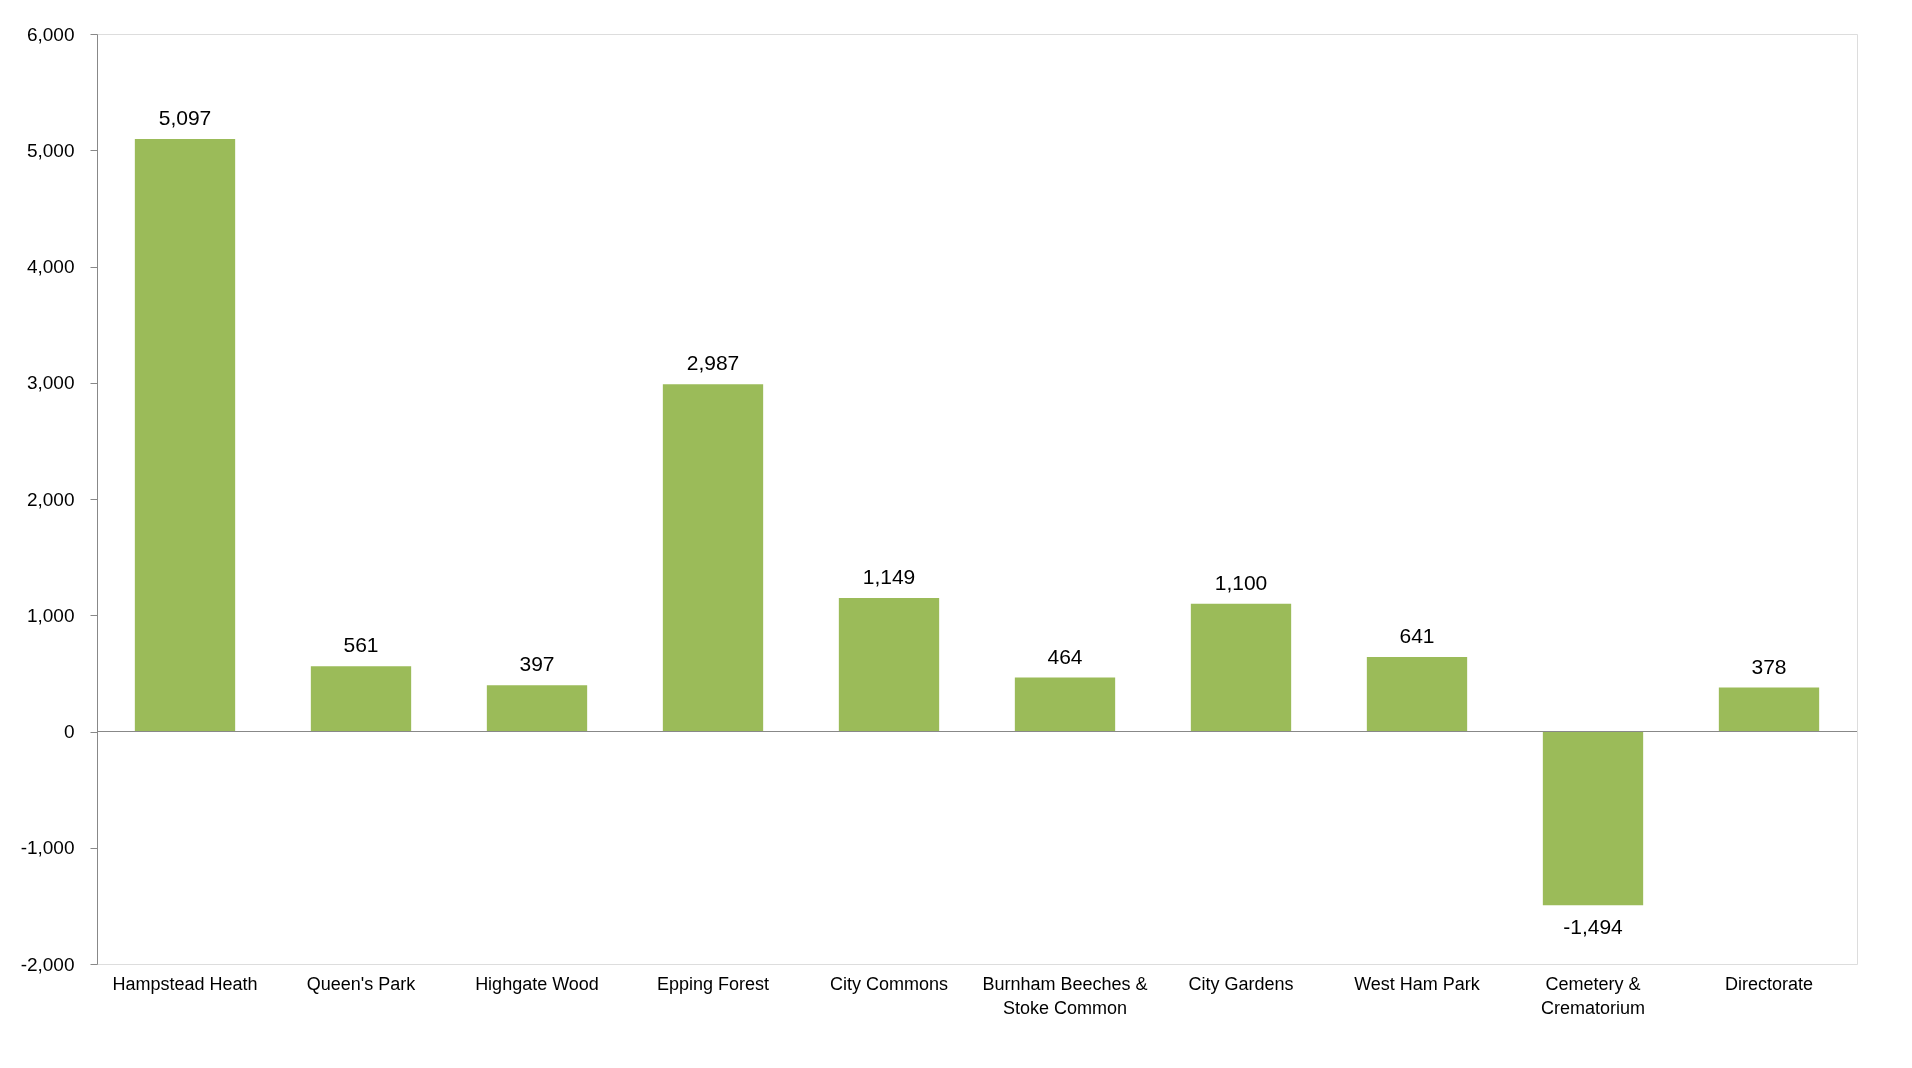 The width and height of the screenshot is (1912, 1068). What do you see at coordinates (69, 731) in the screenshot?
I see `y-tick-label: 0` at bounding box center [69, 731].